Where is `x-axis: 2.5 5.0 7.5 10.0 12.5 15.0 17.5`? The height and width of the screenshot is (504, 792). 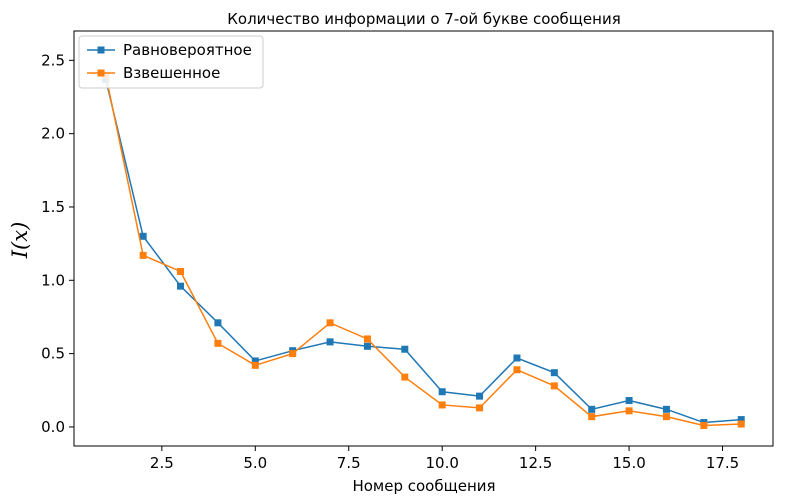 x-axis: 2.5 5.0 7.5 10.0 12.5 15.0 17.5 is located at coordinates (444, 459).